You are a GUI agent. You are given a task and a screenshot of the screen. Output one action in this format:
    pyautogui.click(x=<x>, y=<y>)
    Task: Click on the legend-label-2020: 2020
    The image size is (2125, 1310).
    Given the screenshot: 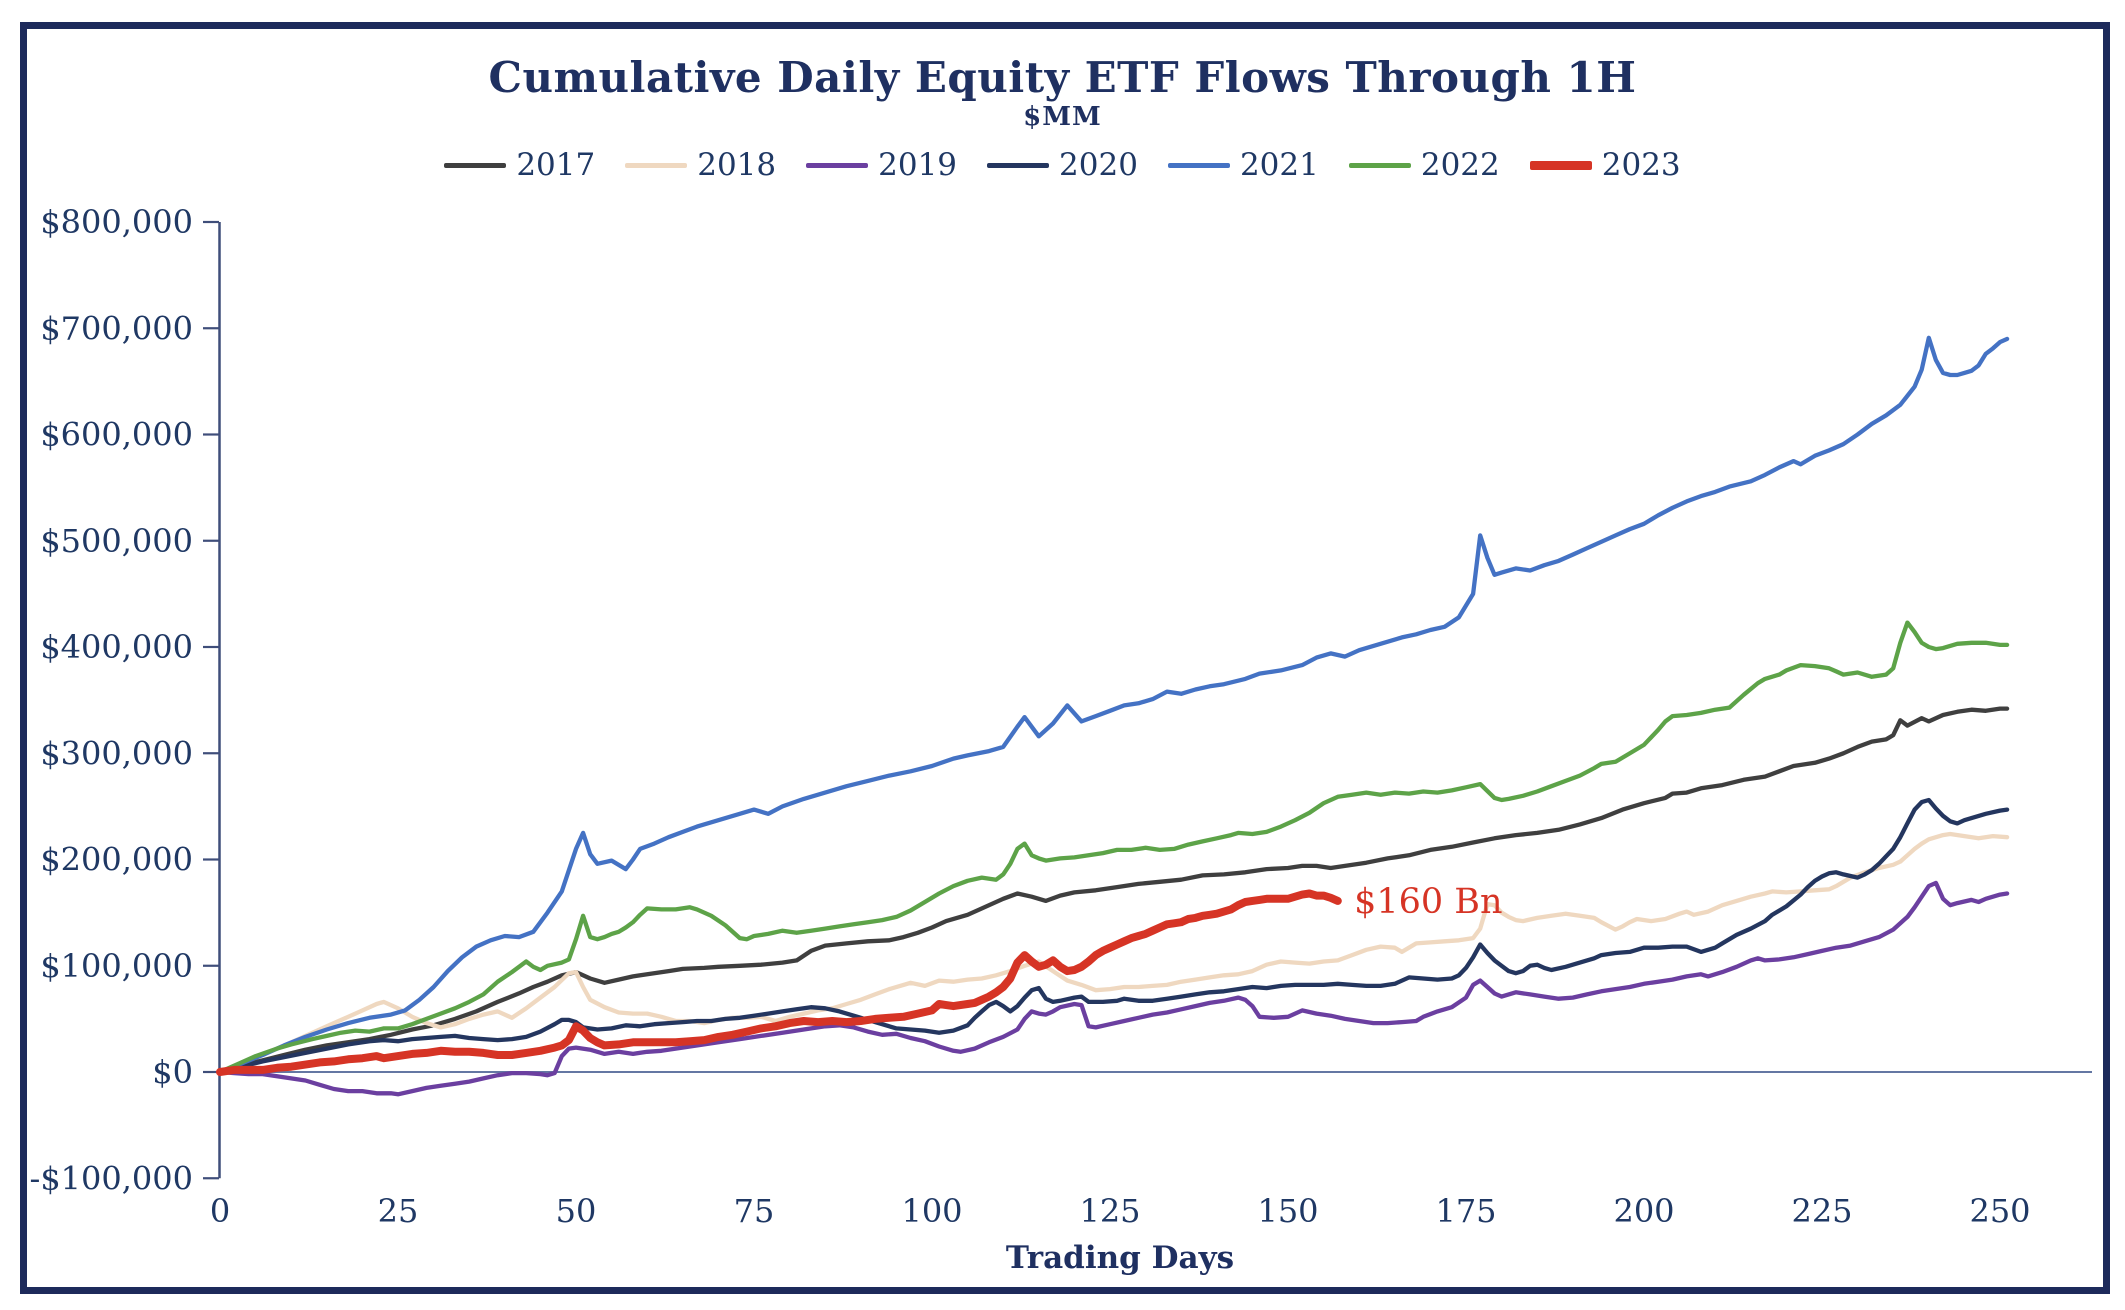 What is the action you would take?
    pyautogui.click(x=1098, y=165)
    